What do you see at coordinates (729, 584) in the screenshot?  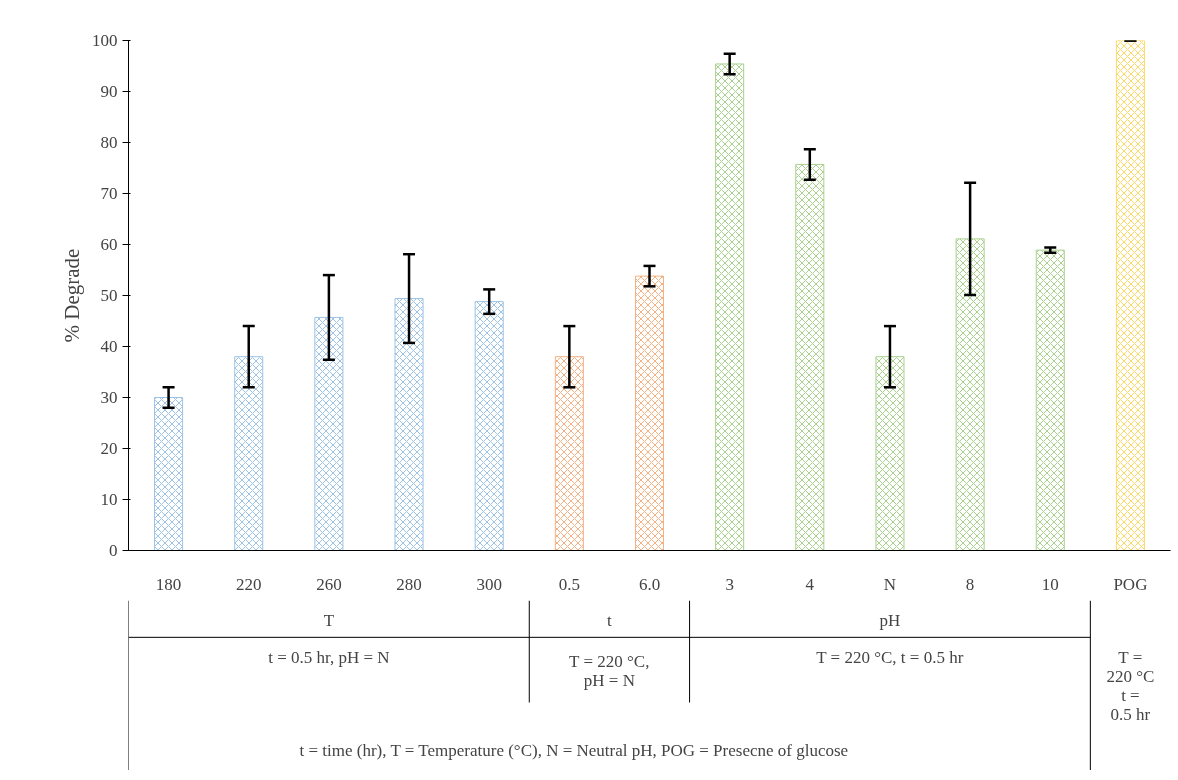 I see `x-tick-label: 3` at bounding box center [729, 584].